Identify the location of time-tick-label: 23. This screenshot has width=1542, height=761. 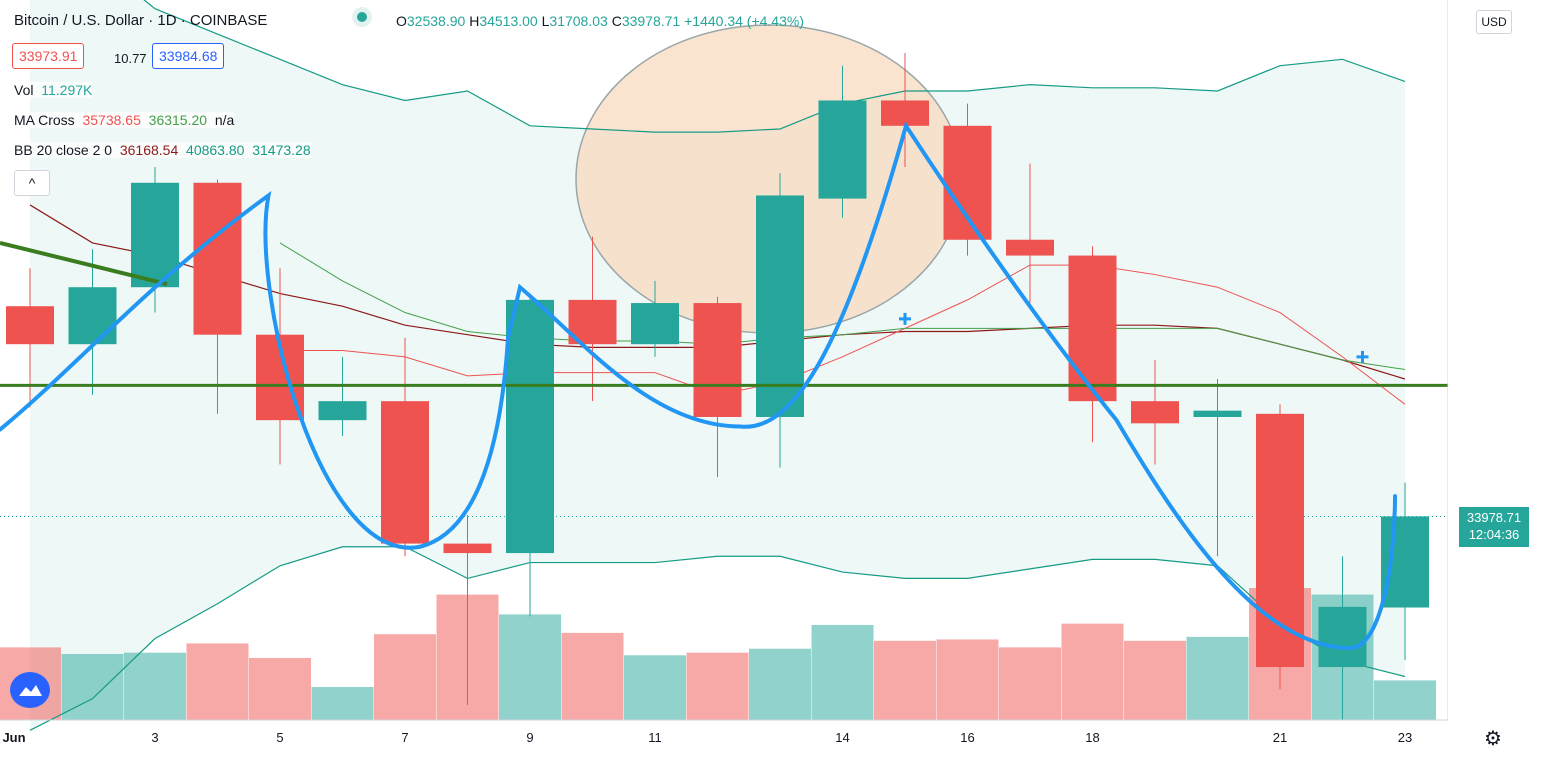
(1405, 737).